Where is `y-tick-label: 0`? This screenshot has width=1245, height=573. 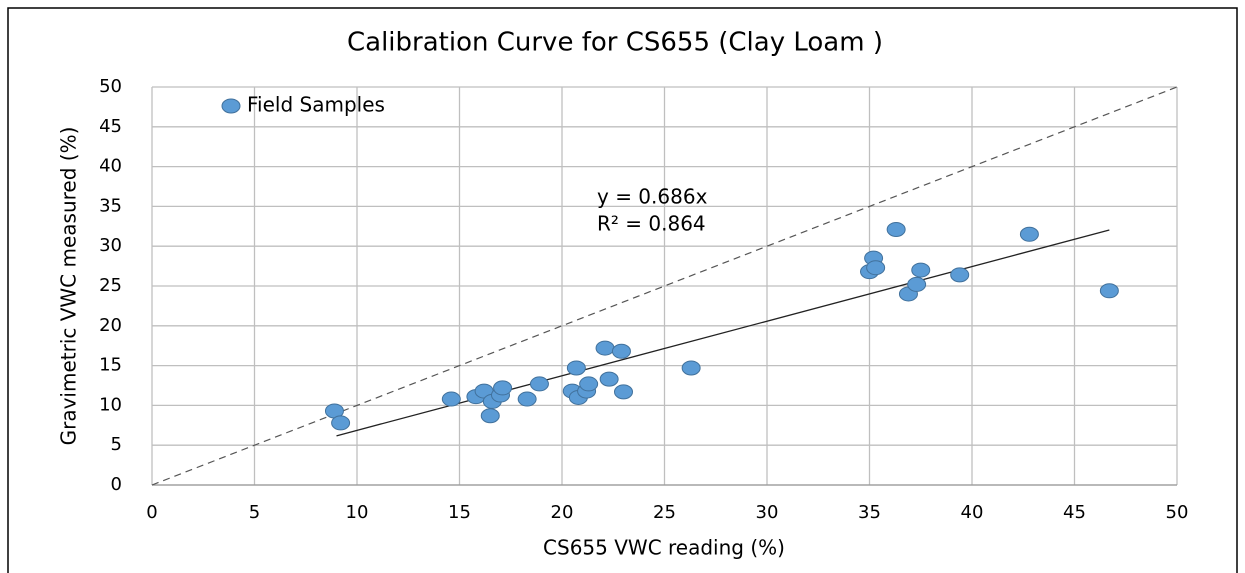
y-tick-label: 0 is located at coordinates (116, 484).